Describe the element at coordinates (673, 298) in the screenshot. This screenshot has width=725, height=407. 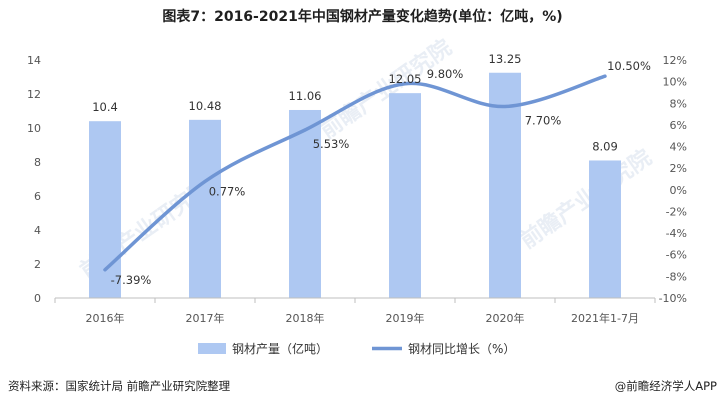
I see `right-tick-label: -10%` at that location.